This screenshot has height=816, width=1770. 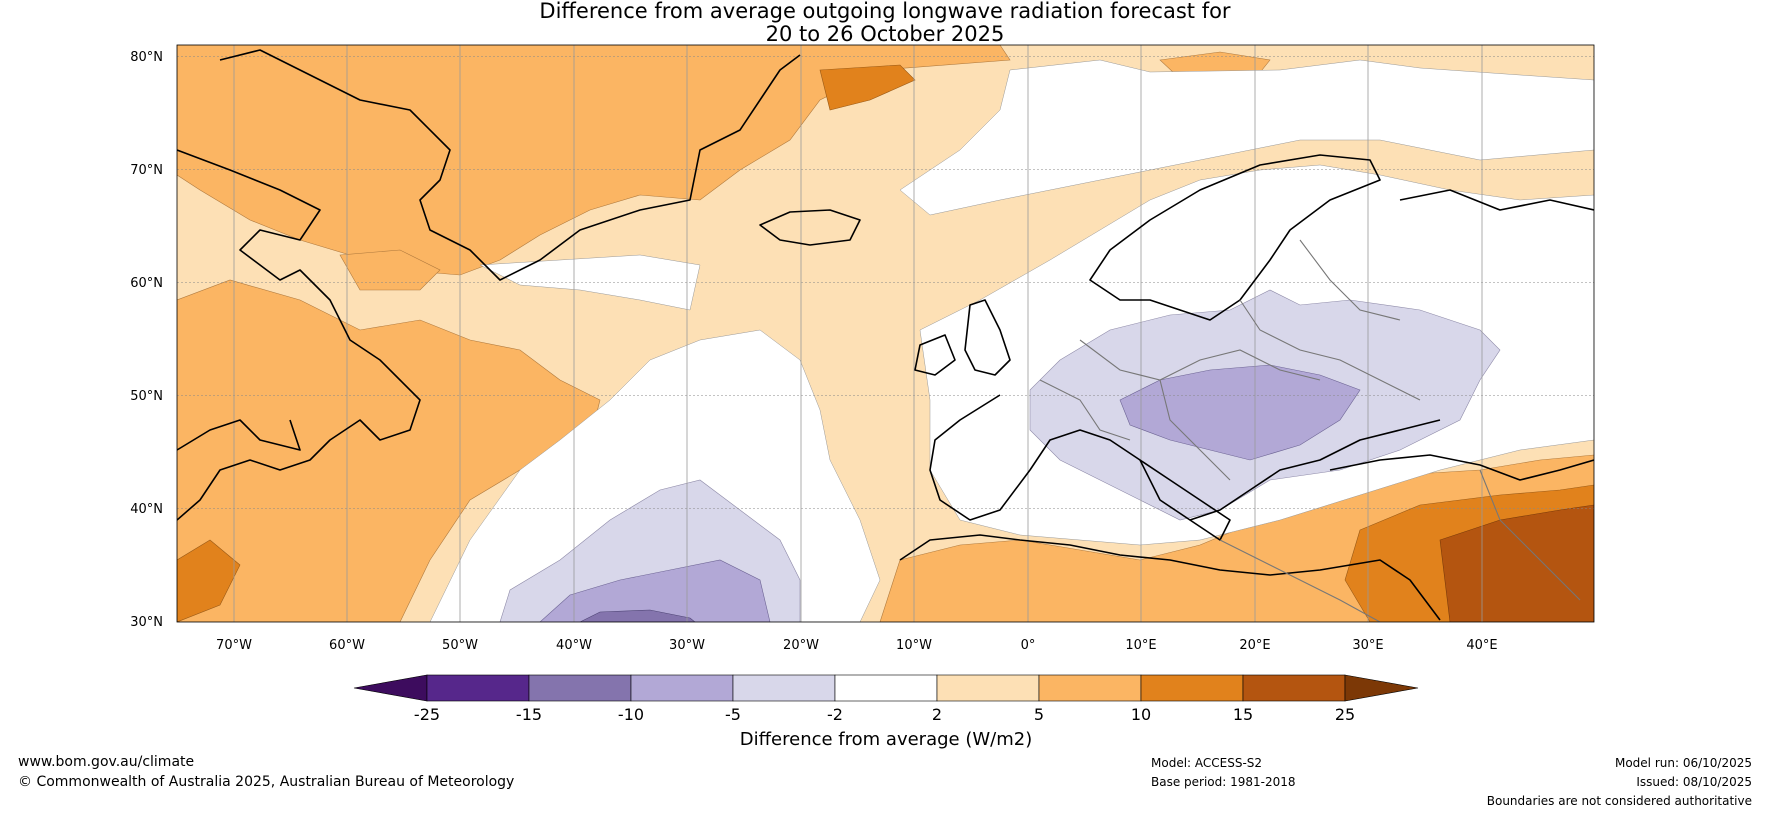 I want to click on title-line-2: 20 to 26 October 2025, so click(x=885, y=34).